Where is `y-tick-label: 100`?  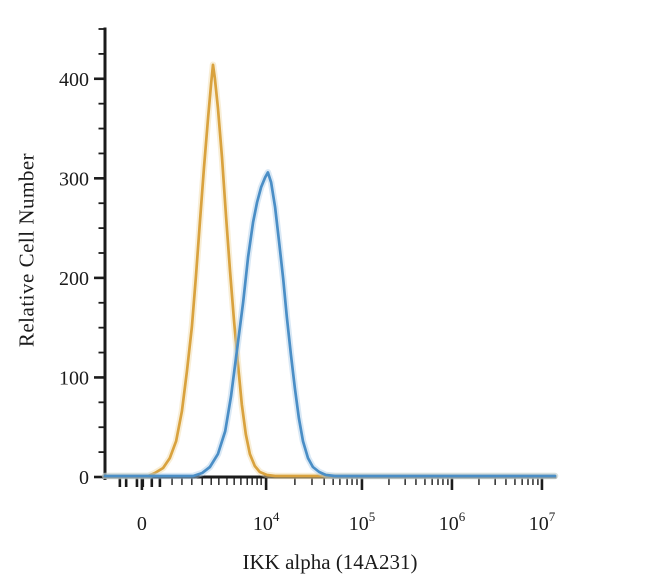
y-tick-label: 100 is located at coordinates (74, 378).